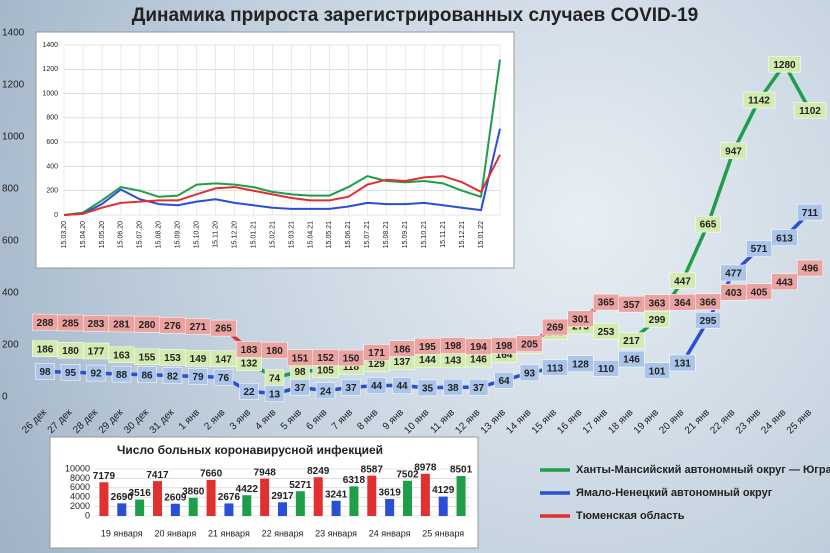 The image size is (830, 553). What do you see at coordinates (13, 85) in the screenshot?
I see `y-tick-label: 1200` at bounding box center [13, 85].